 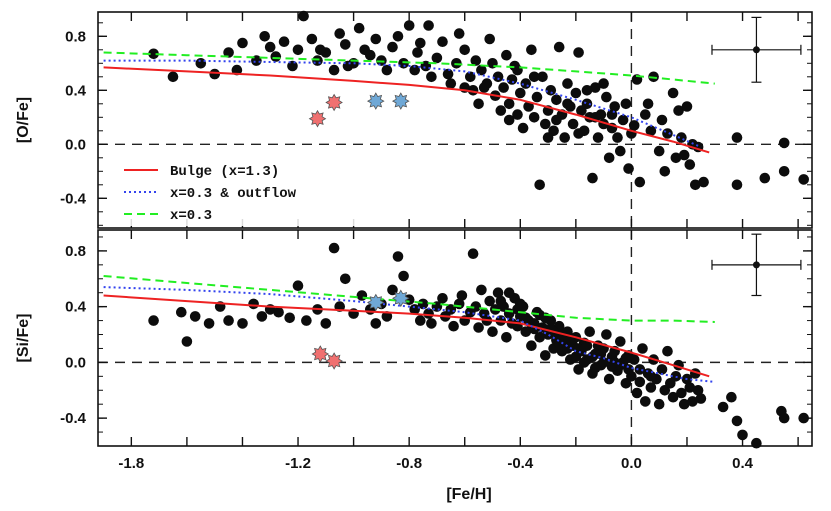 What do you see at coordinates (75, 362) in the screenshot?
I see `y-tick-label: 0.0` at bounding box center [75, 362].